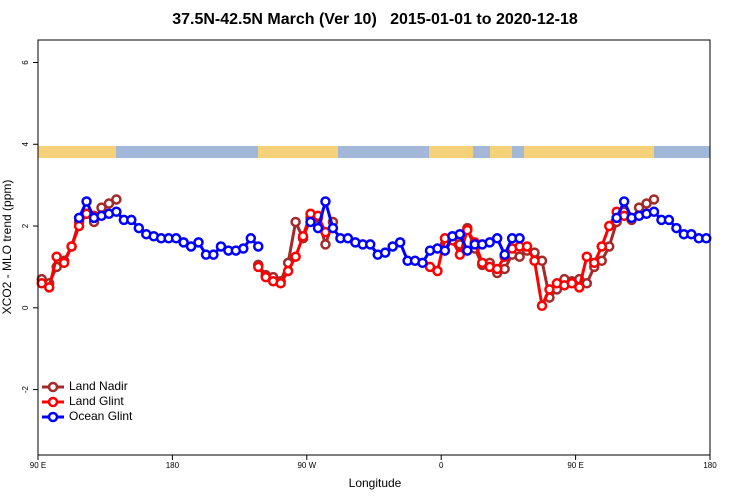 The width and height of the screenshot is (750, 500). I want to click on y-tick-label: 4, so click(25, 143).